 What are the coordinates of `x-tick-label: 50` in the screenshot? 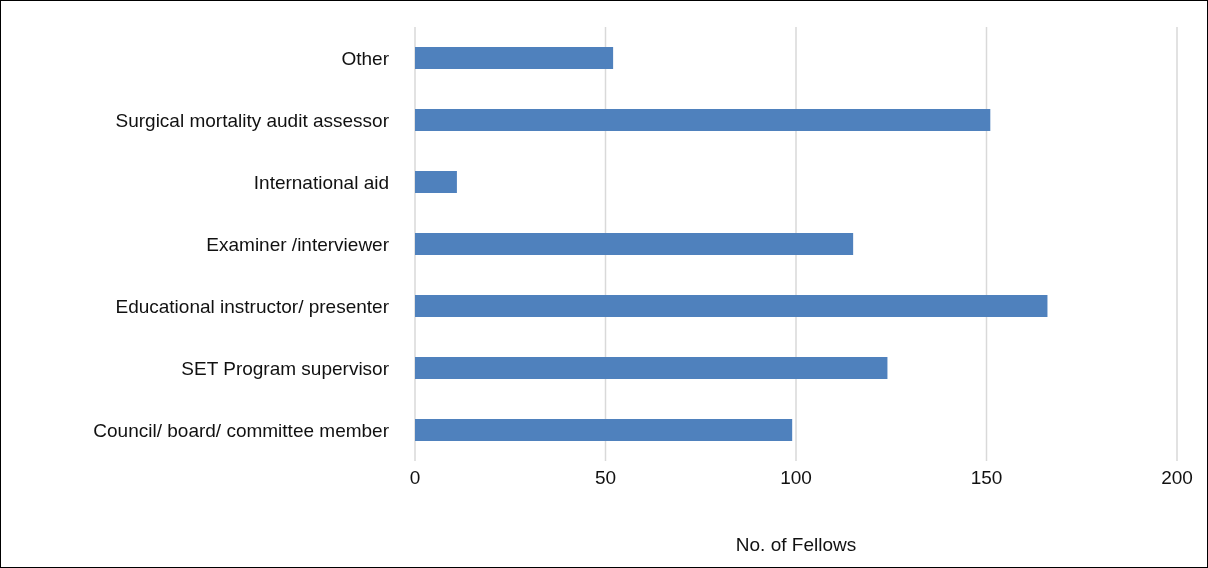 It's located at (605, 478).